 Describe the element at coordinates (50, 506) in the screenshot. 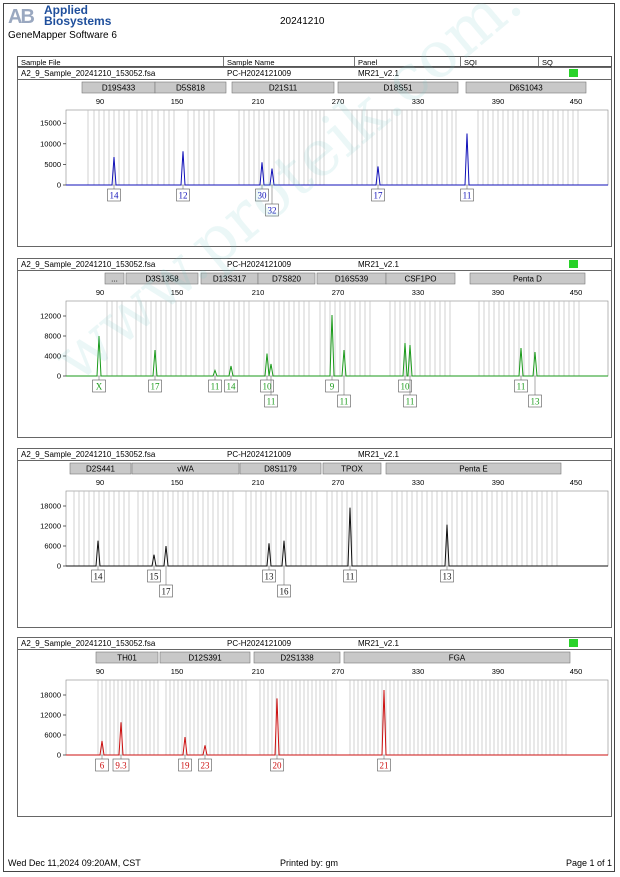

I see `y-tick-label: 18000` at that location.